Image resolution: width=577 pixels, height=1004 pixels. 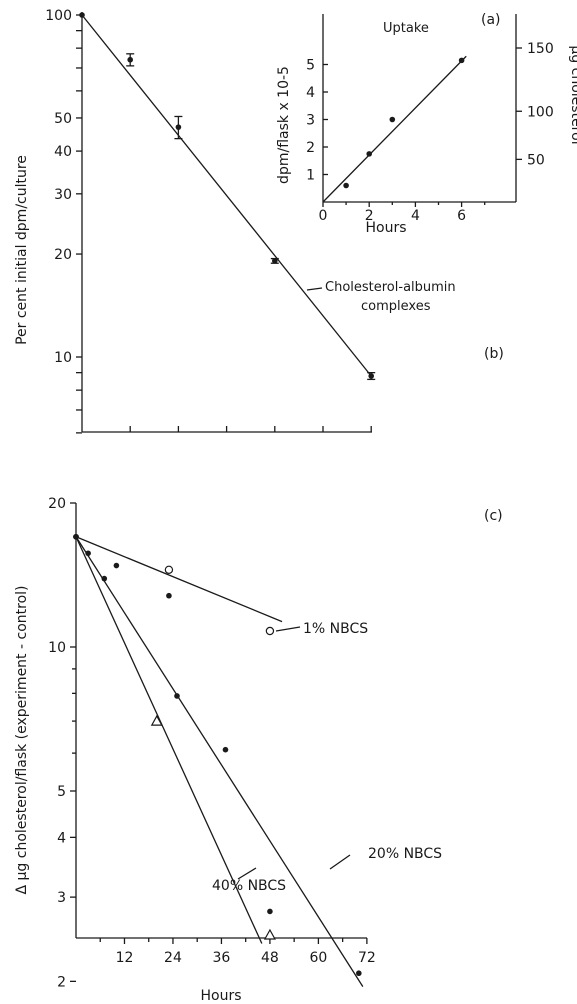 What do you see at coordinates (310, 66) in the screenshot?
I see `panel-a-y-tick-label: 5` at bounding box center [310, 66].